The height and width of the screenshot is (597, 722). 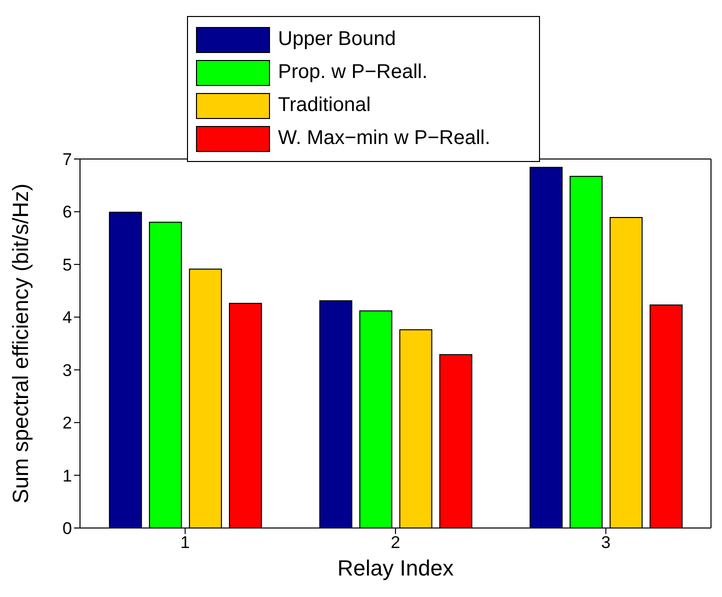 I want to click on y-tick-label: 3, so click(x=67, y=370).